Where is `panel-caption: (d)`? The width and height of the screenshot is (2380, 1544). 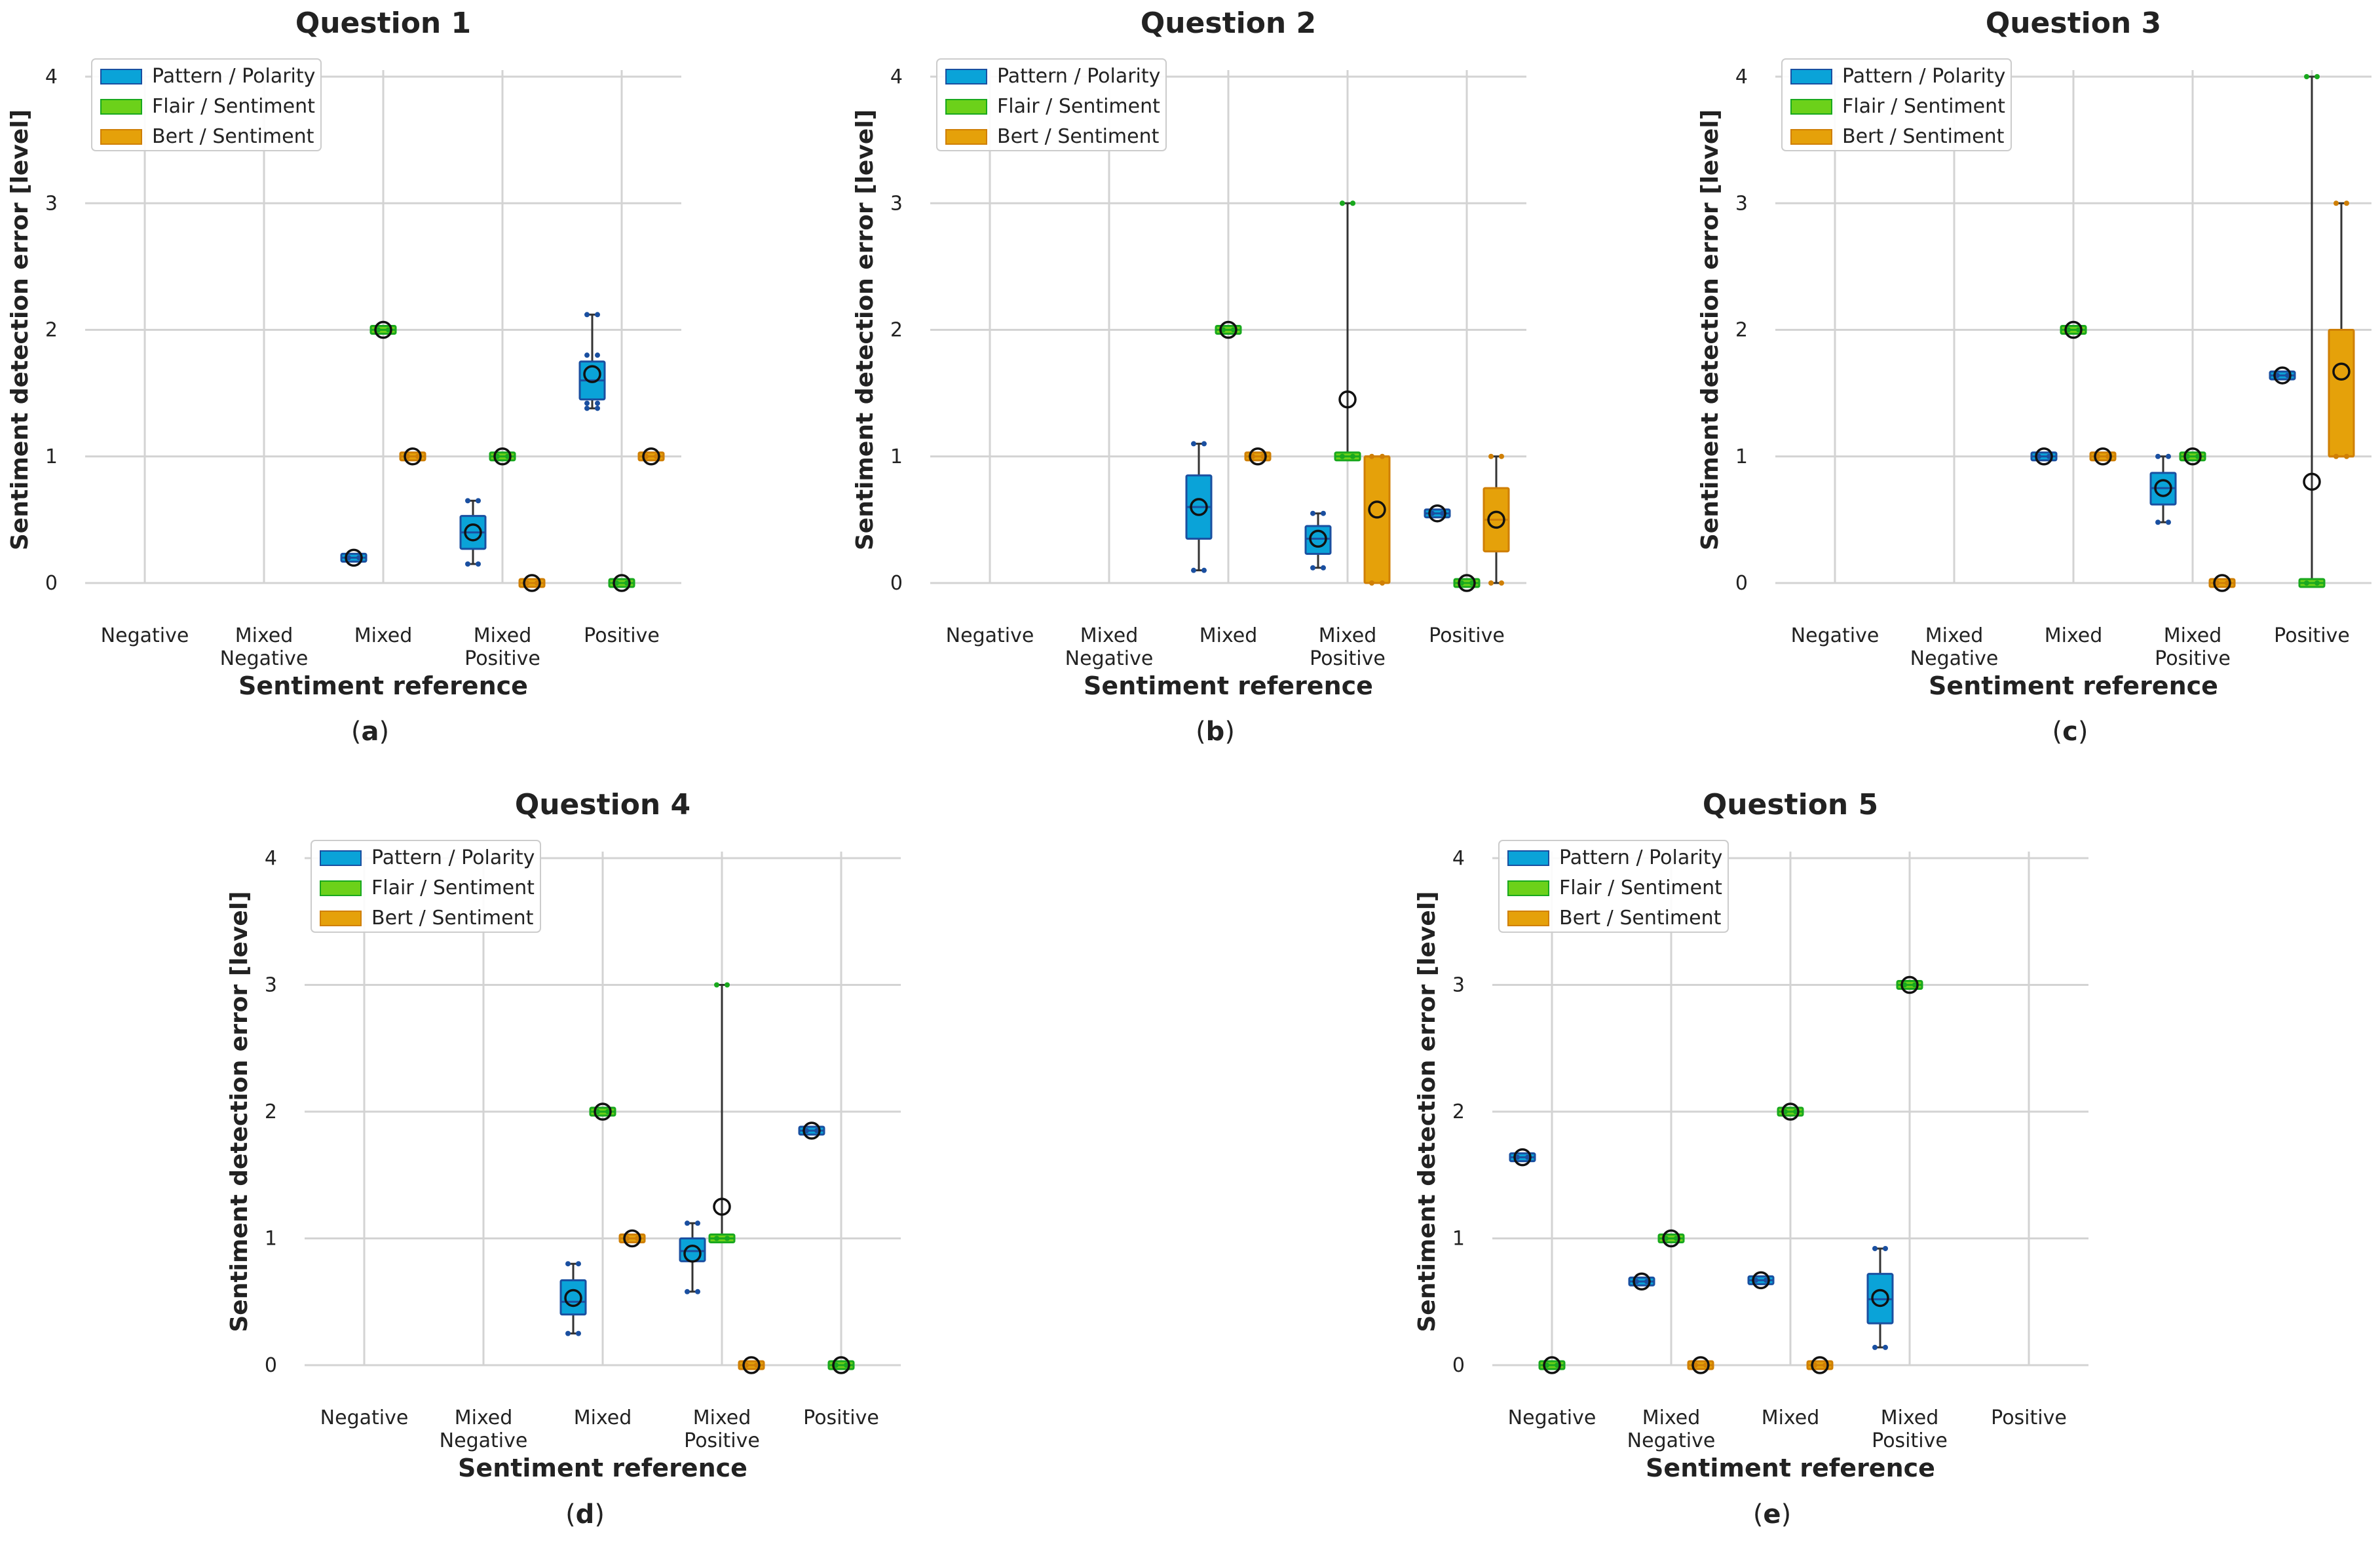 panel-caption: (d) is located at coordinates (585, 1514).